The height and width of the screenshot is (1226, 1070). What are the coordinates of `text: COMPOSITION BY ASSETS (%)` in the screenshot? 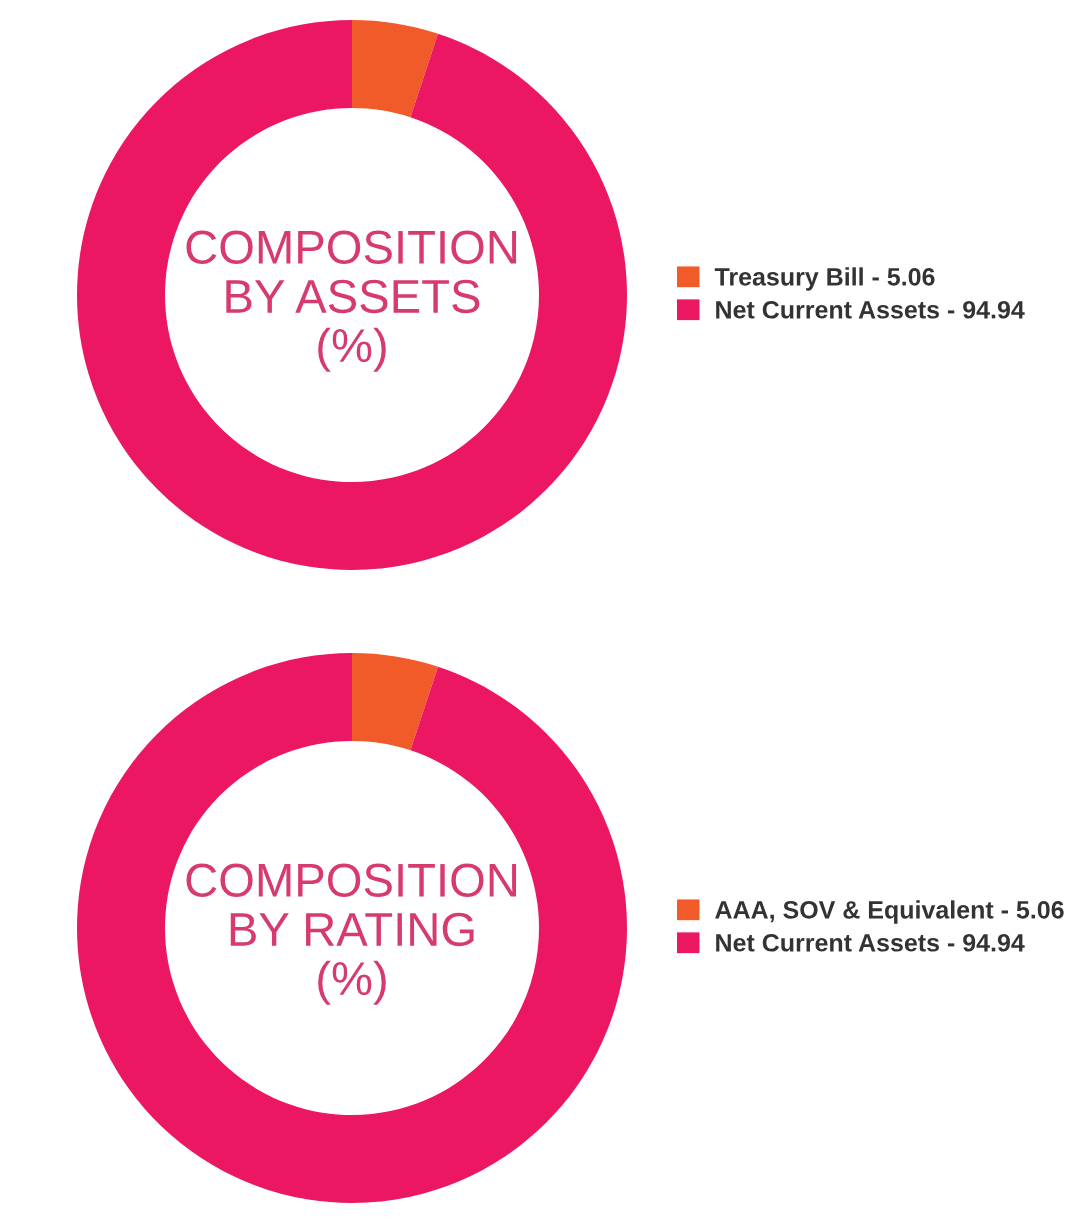 It's located at (351, 301).